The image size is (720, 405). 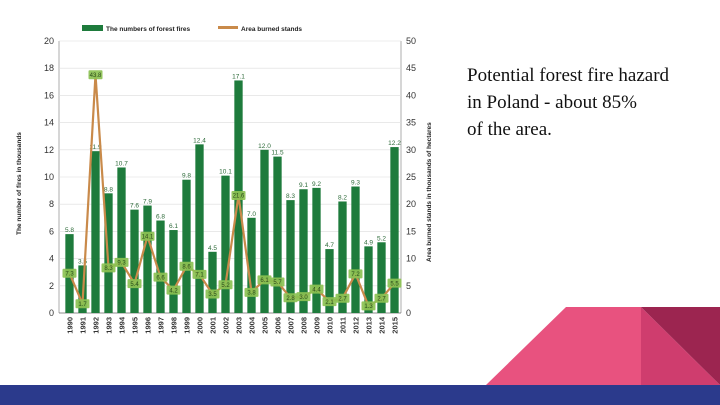 What do you see at coordinates (49, 150) in the screenshot?
I see `y-left-tick: 12` at bounding box center [49, 150].